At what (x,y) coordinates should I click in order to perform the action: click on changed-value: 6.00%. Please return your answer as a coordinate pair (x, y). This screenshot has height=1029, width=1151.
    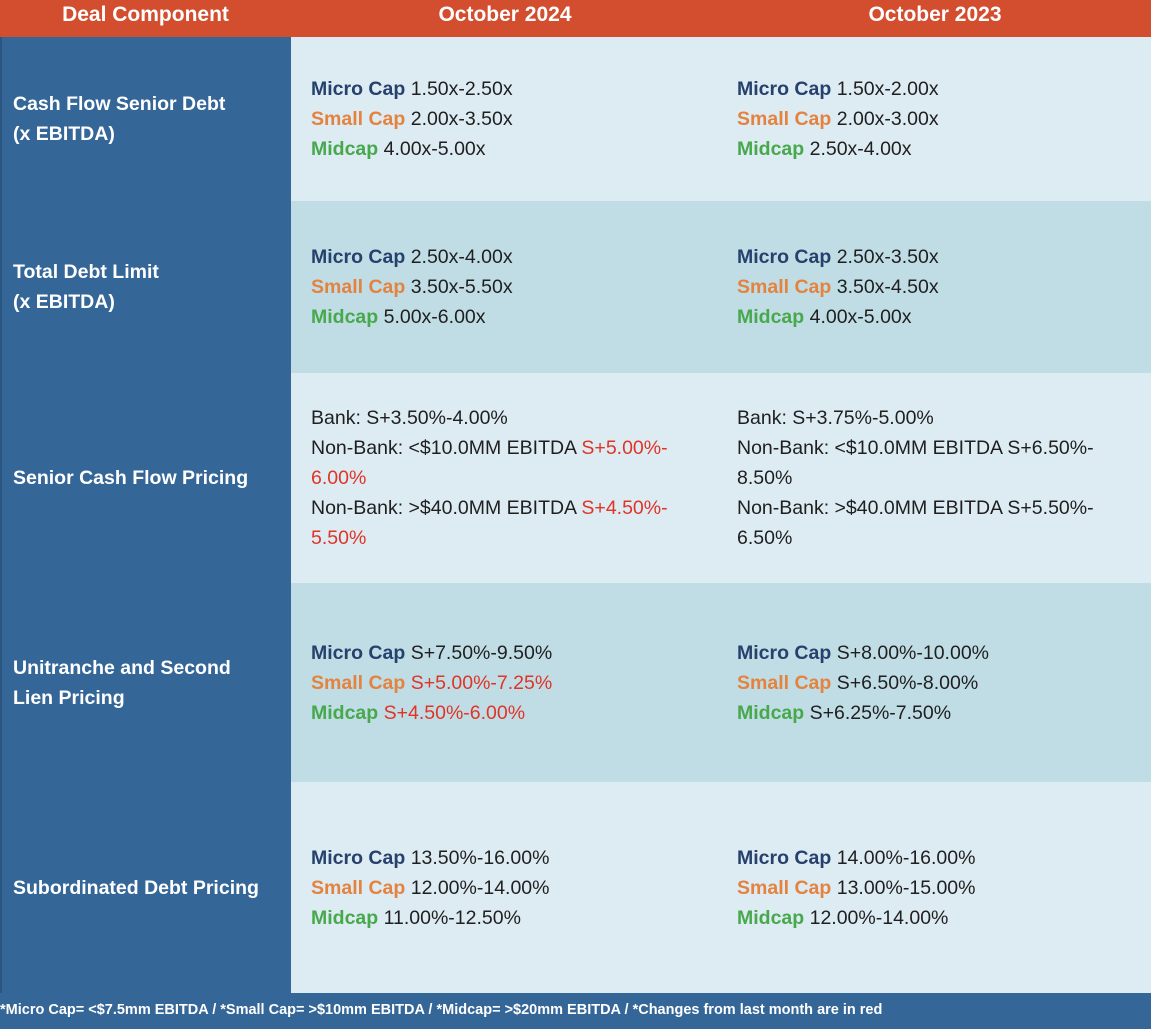
    Looking at the image, I should click on (339, 478).